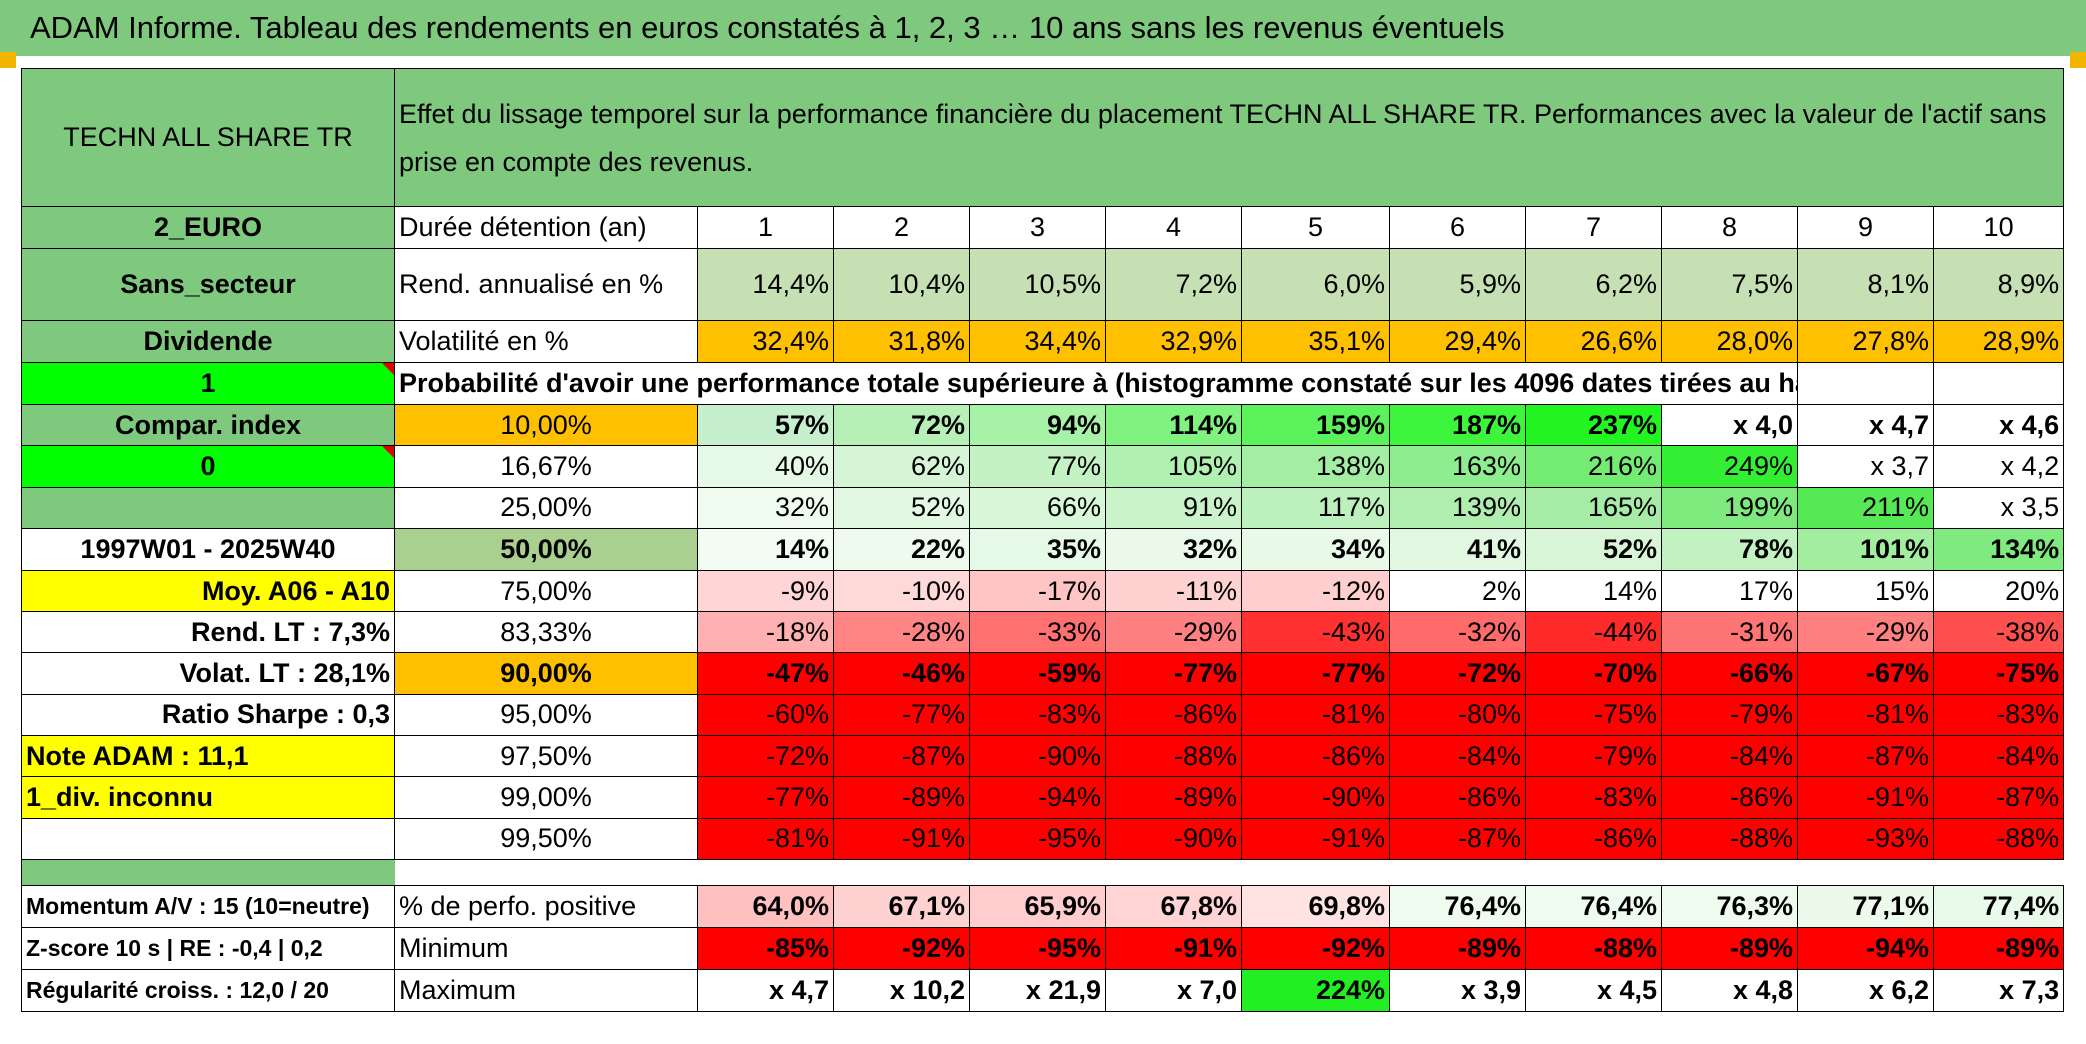 This screenshot has width=2086, height=1044. I want to click on summary-side-cell: Momentum A/V : 15 (10=neutre), so click(208, 906).